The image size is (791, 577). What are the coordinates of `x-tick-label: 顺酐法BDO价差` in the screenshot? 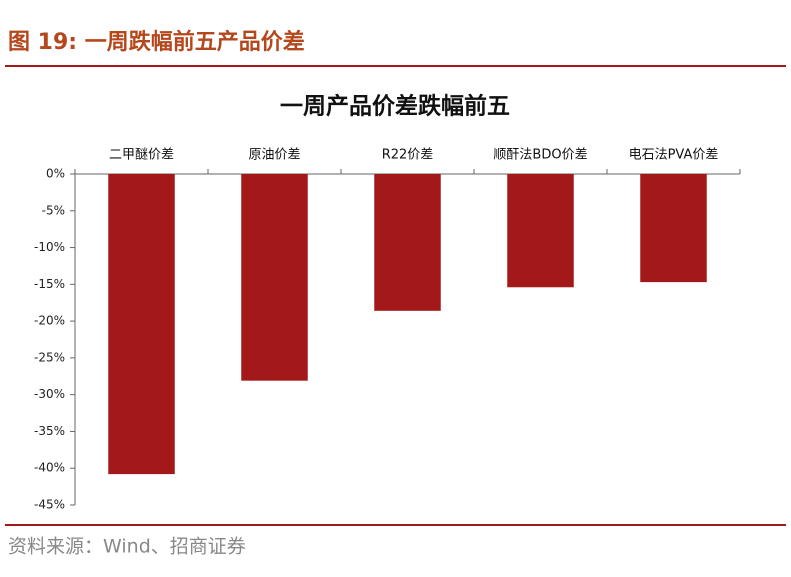 It's located at (540, 155).